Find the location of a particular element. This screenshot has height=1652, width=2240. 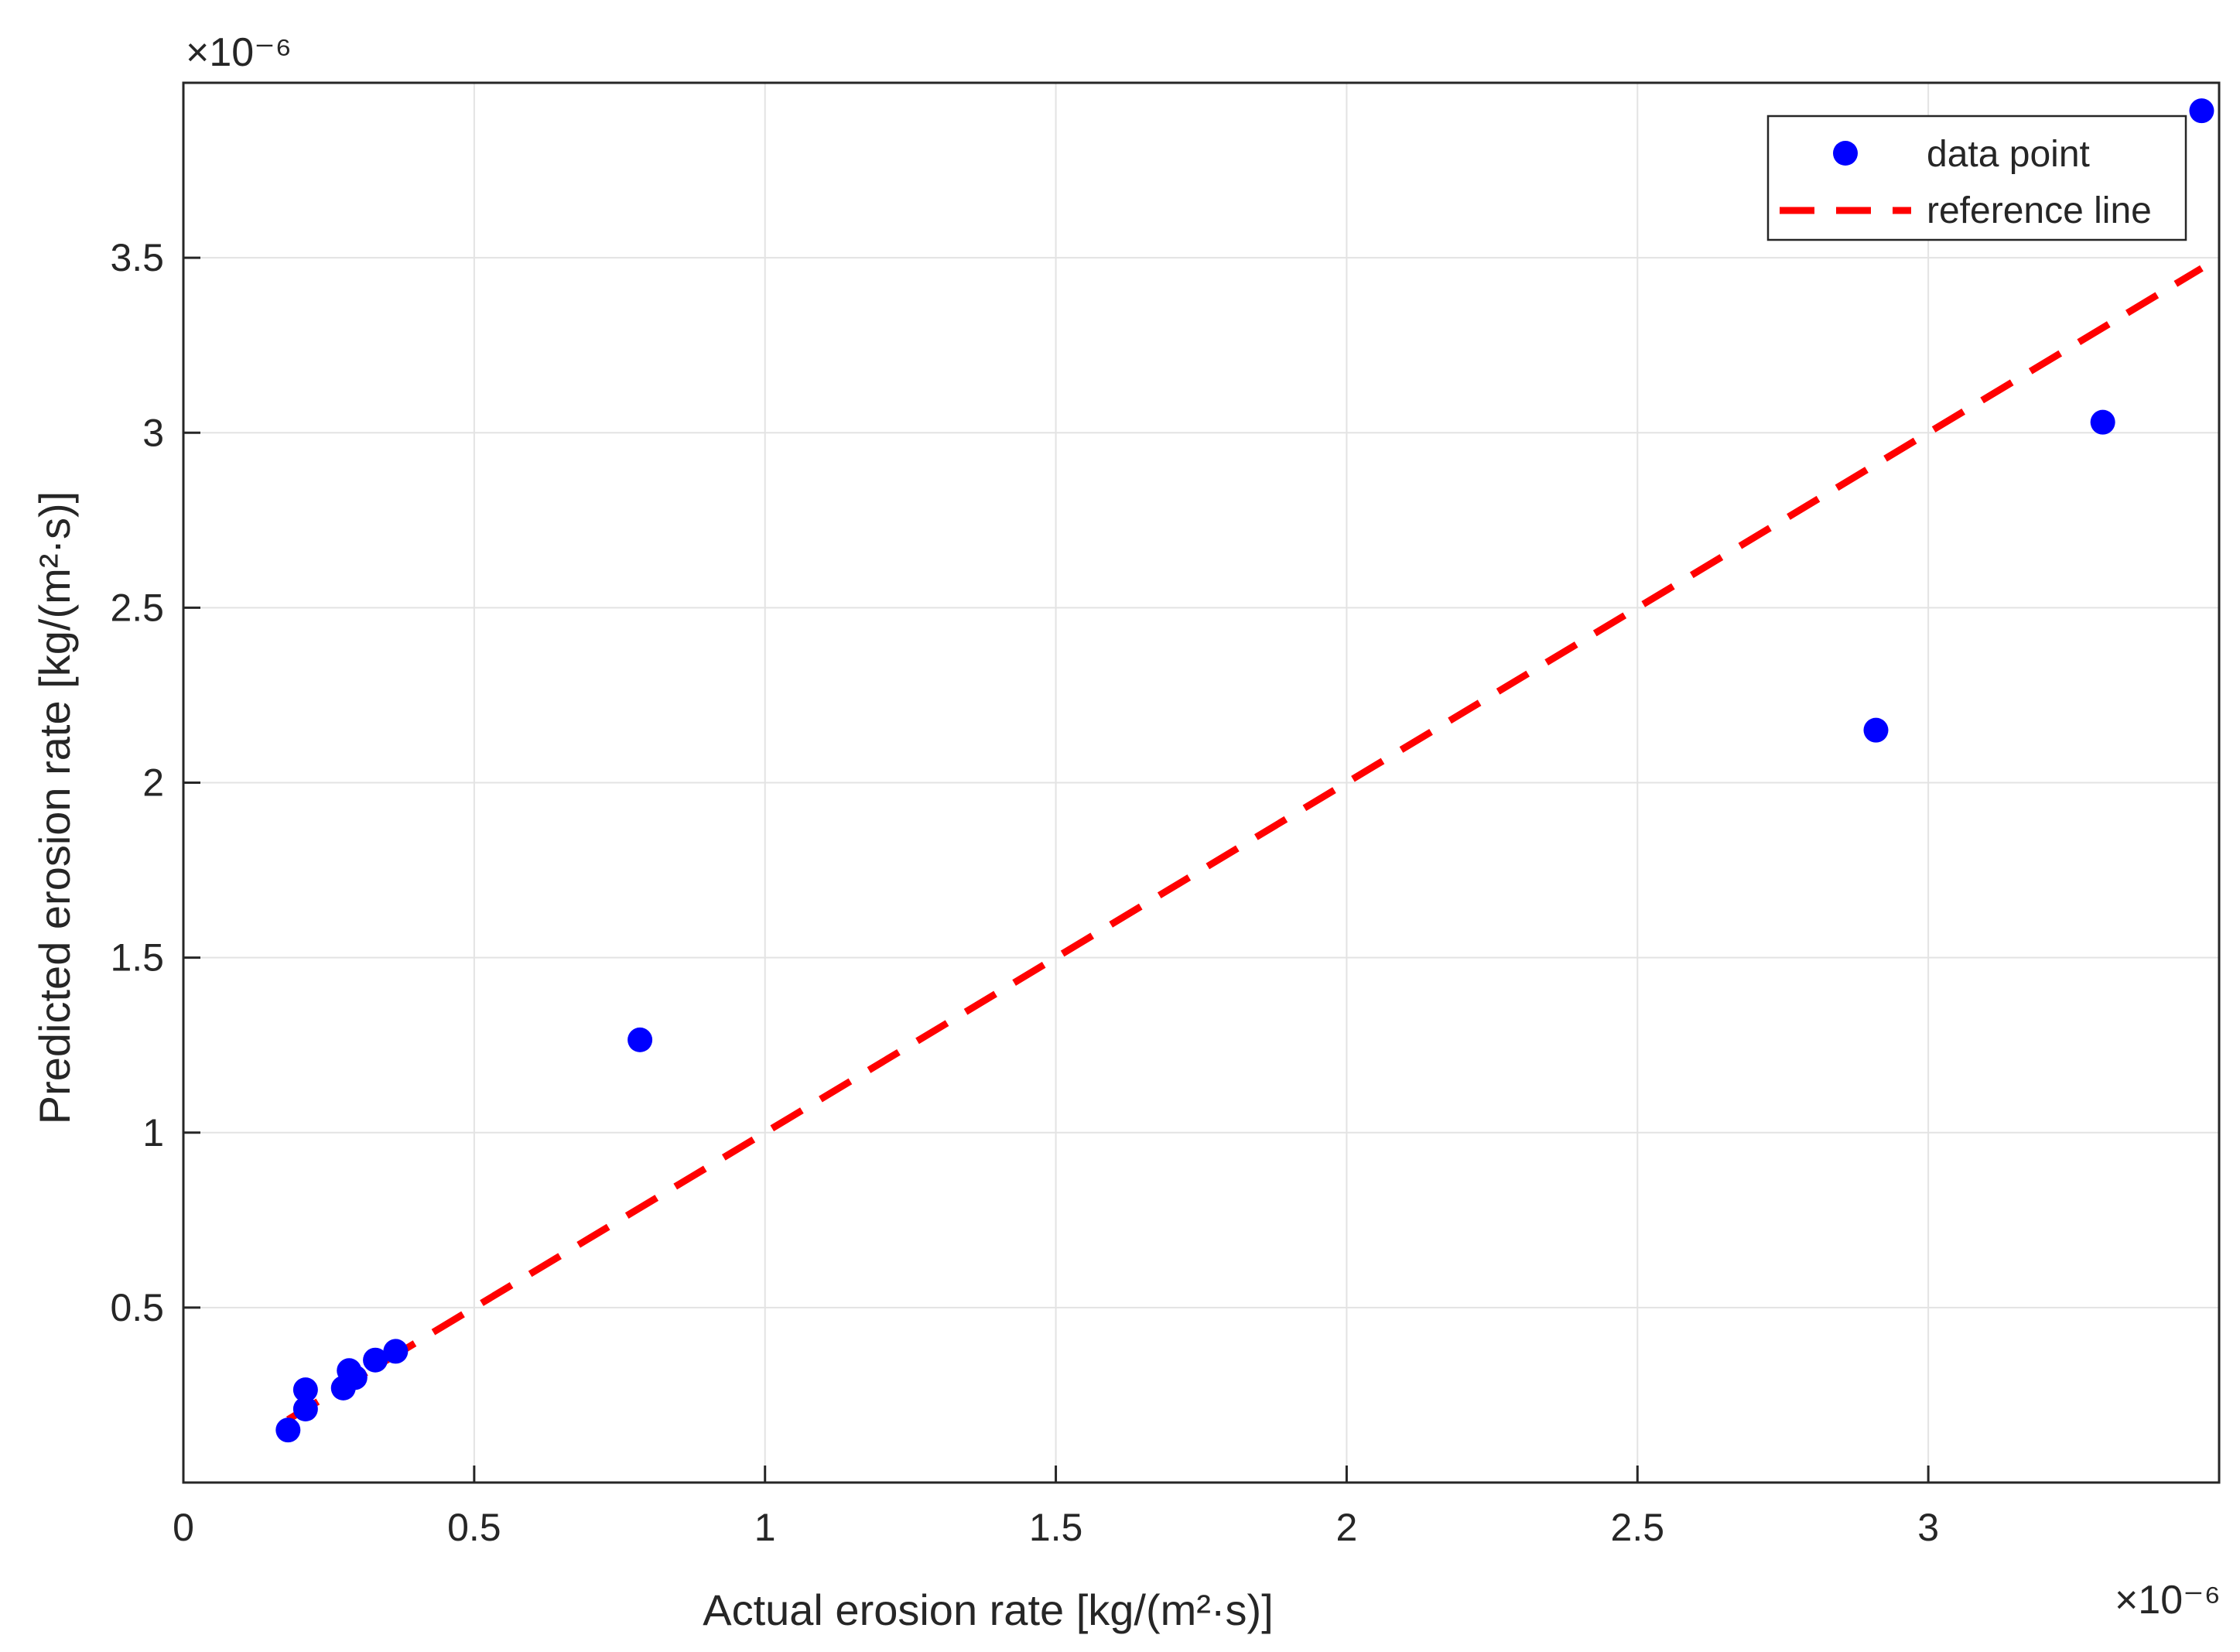

y-axis-title: Predicted erosion rate [kg/(m²·s)] is located at coordinates (54, 808).